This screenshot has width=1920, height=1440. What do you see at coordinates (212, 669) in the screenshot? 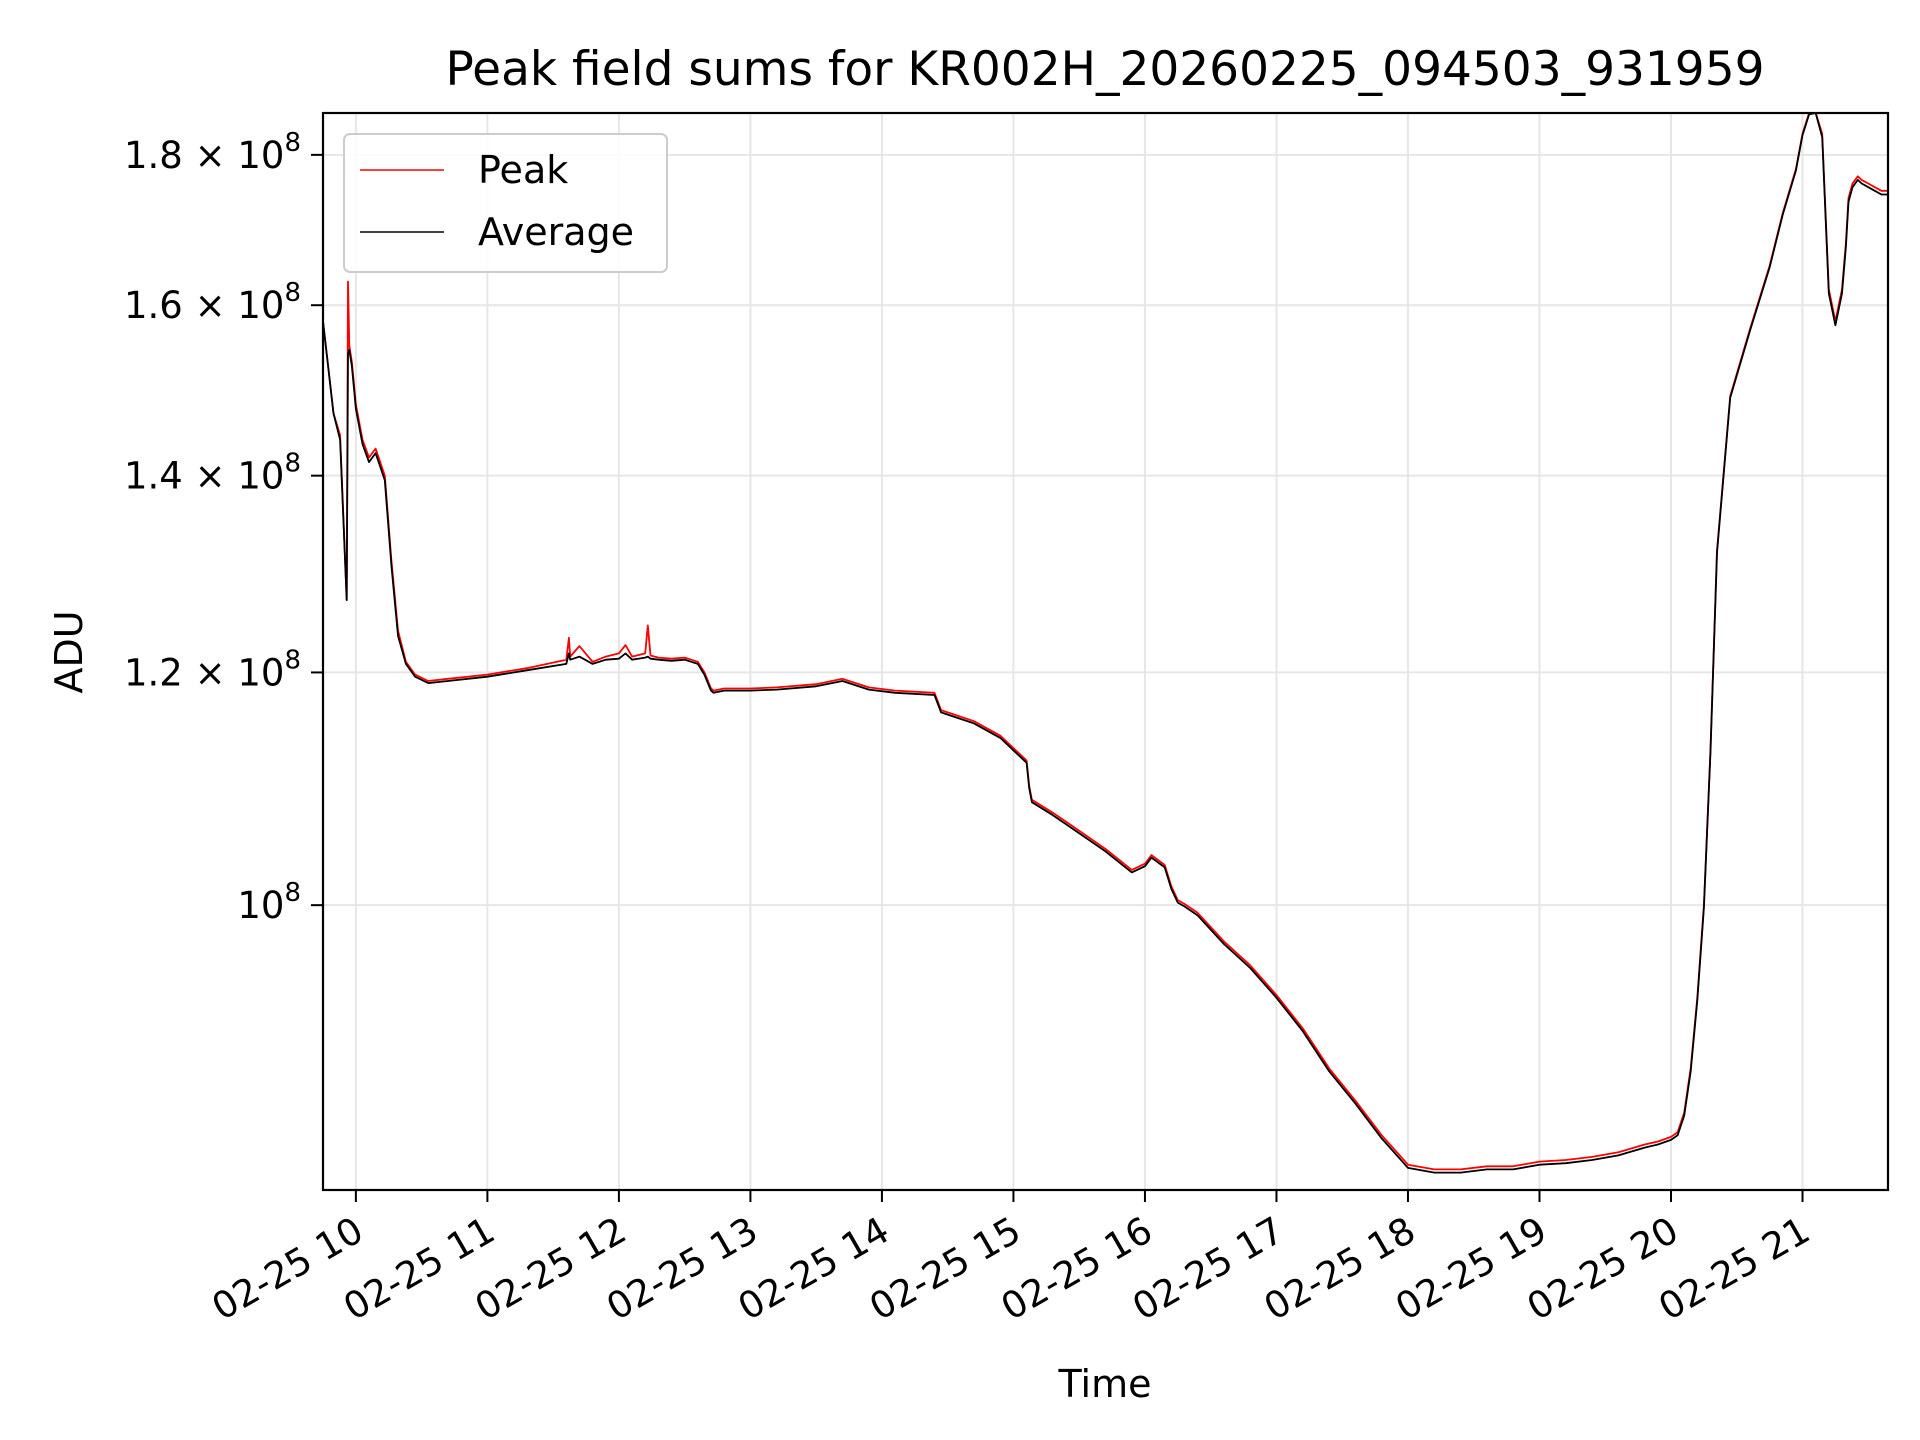
I see `y-tick-label: 1.2 × 108` at bounding box center [212, 669].